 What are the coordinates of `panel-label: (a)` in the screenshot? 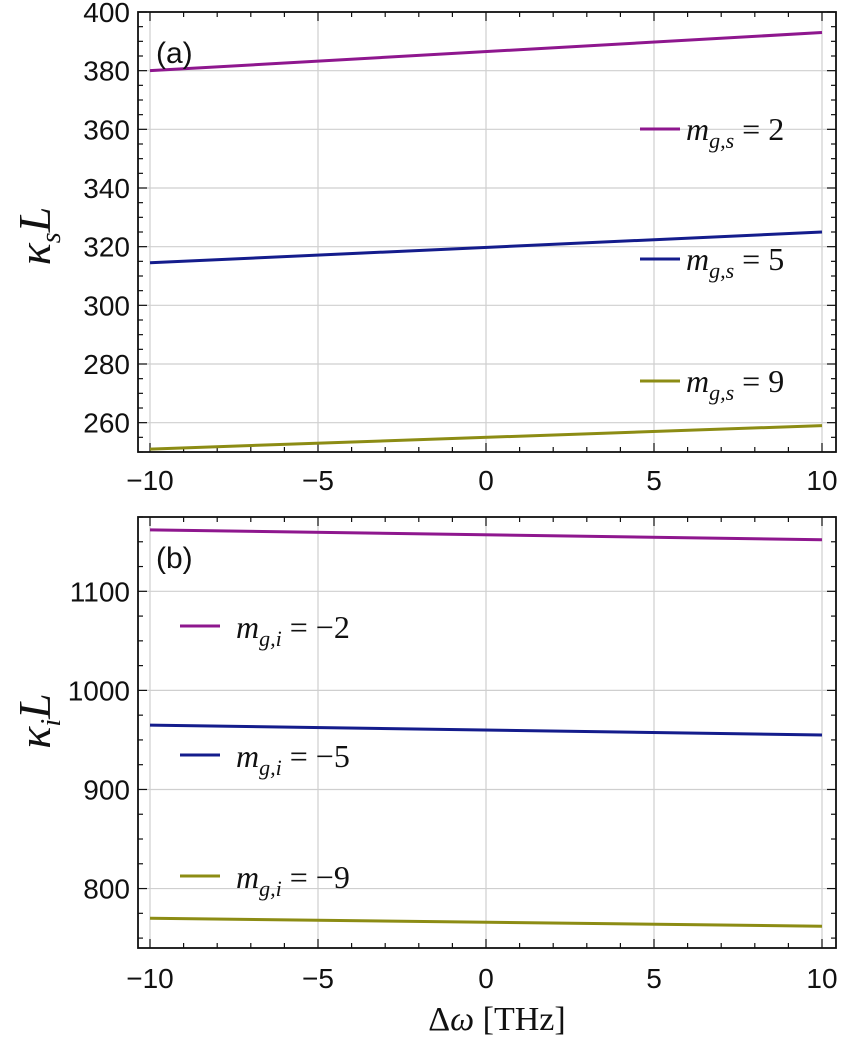 It's located at (174, 53).